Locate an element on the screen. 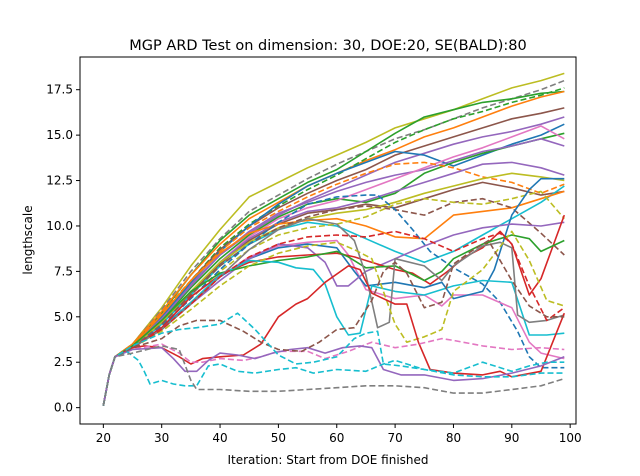 The height and width of the screenshot is (476, 640). x-tick-label: 20 is located at coordinates (103, 438).